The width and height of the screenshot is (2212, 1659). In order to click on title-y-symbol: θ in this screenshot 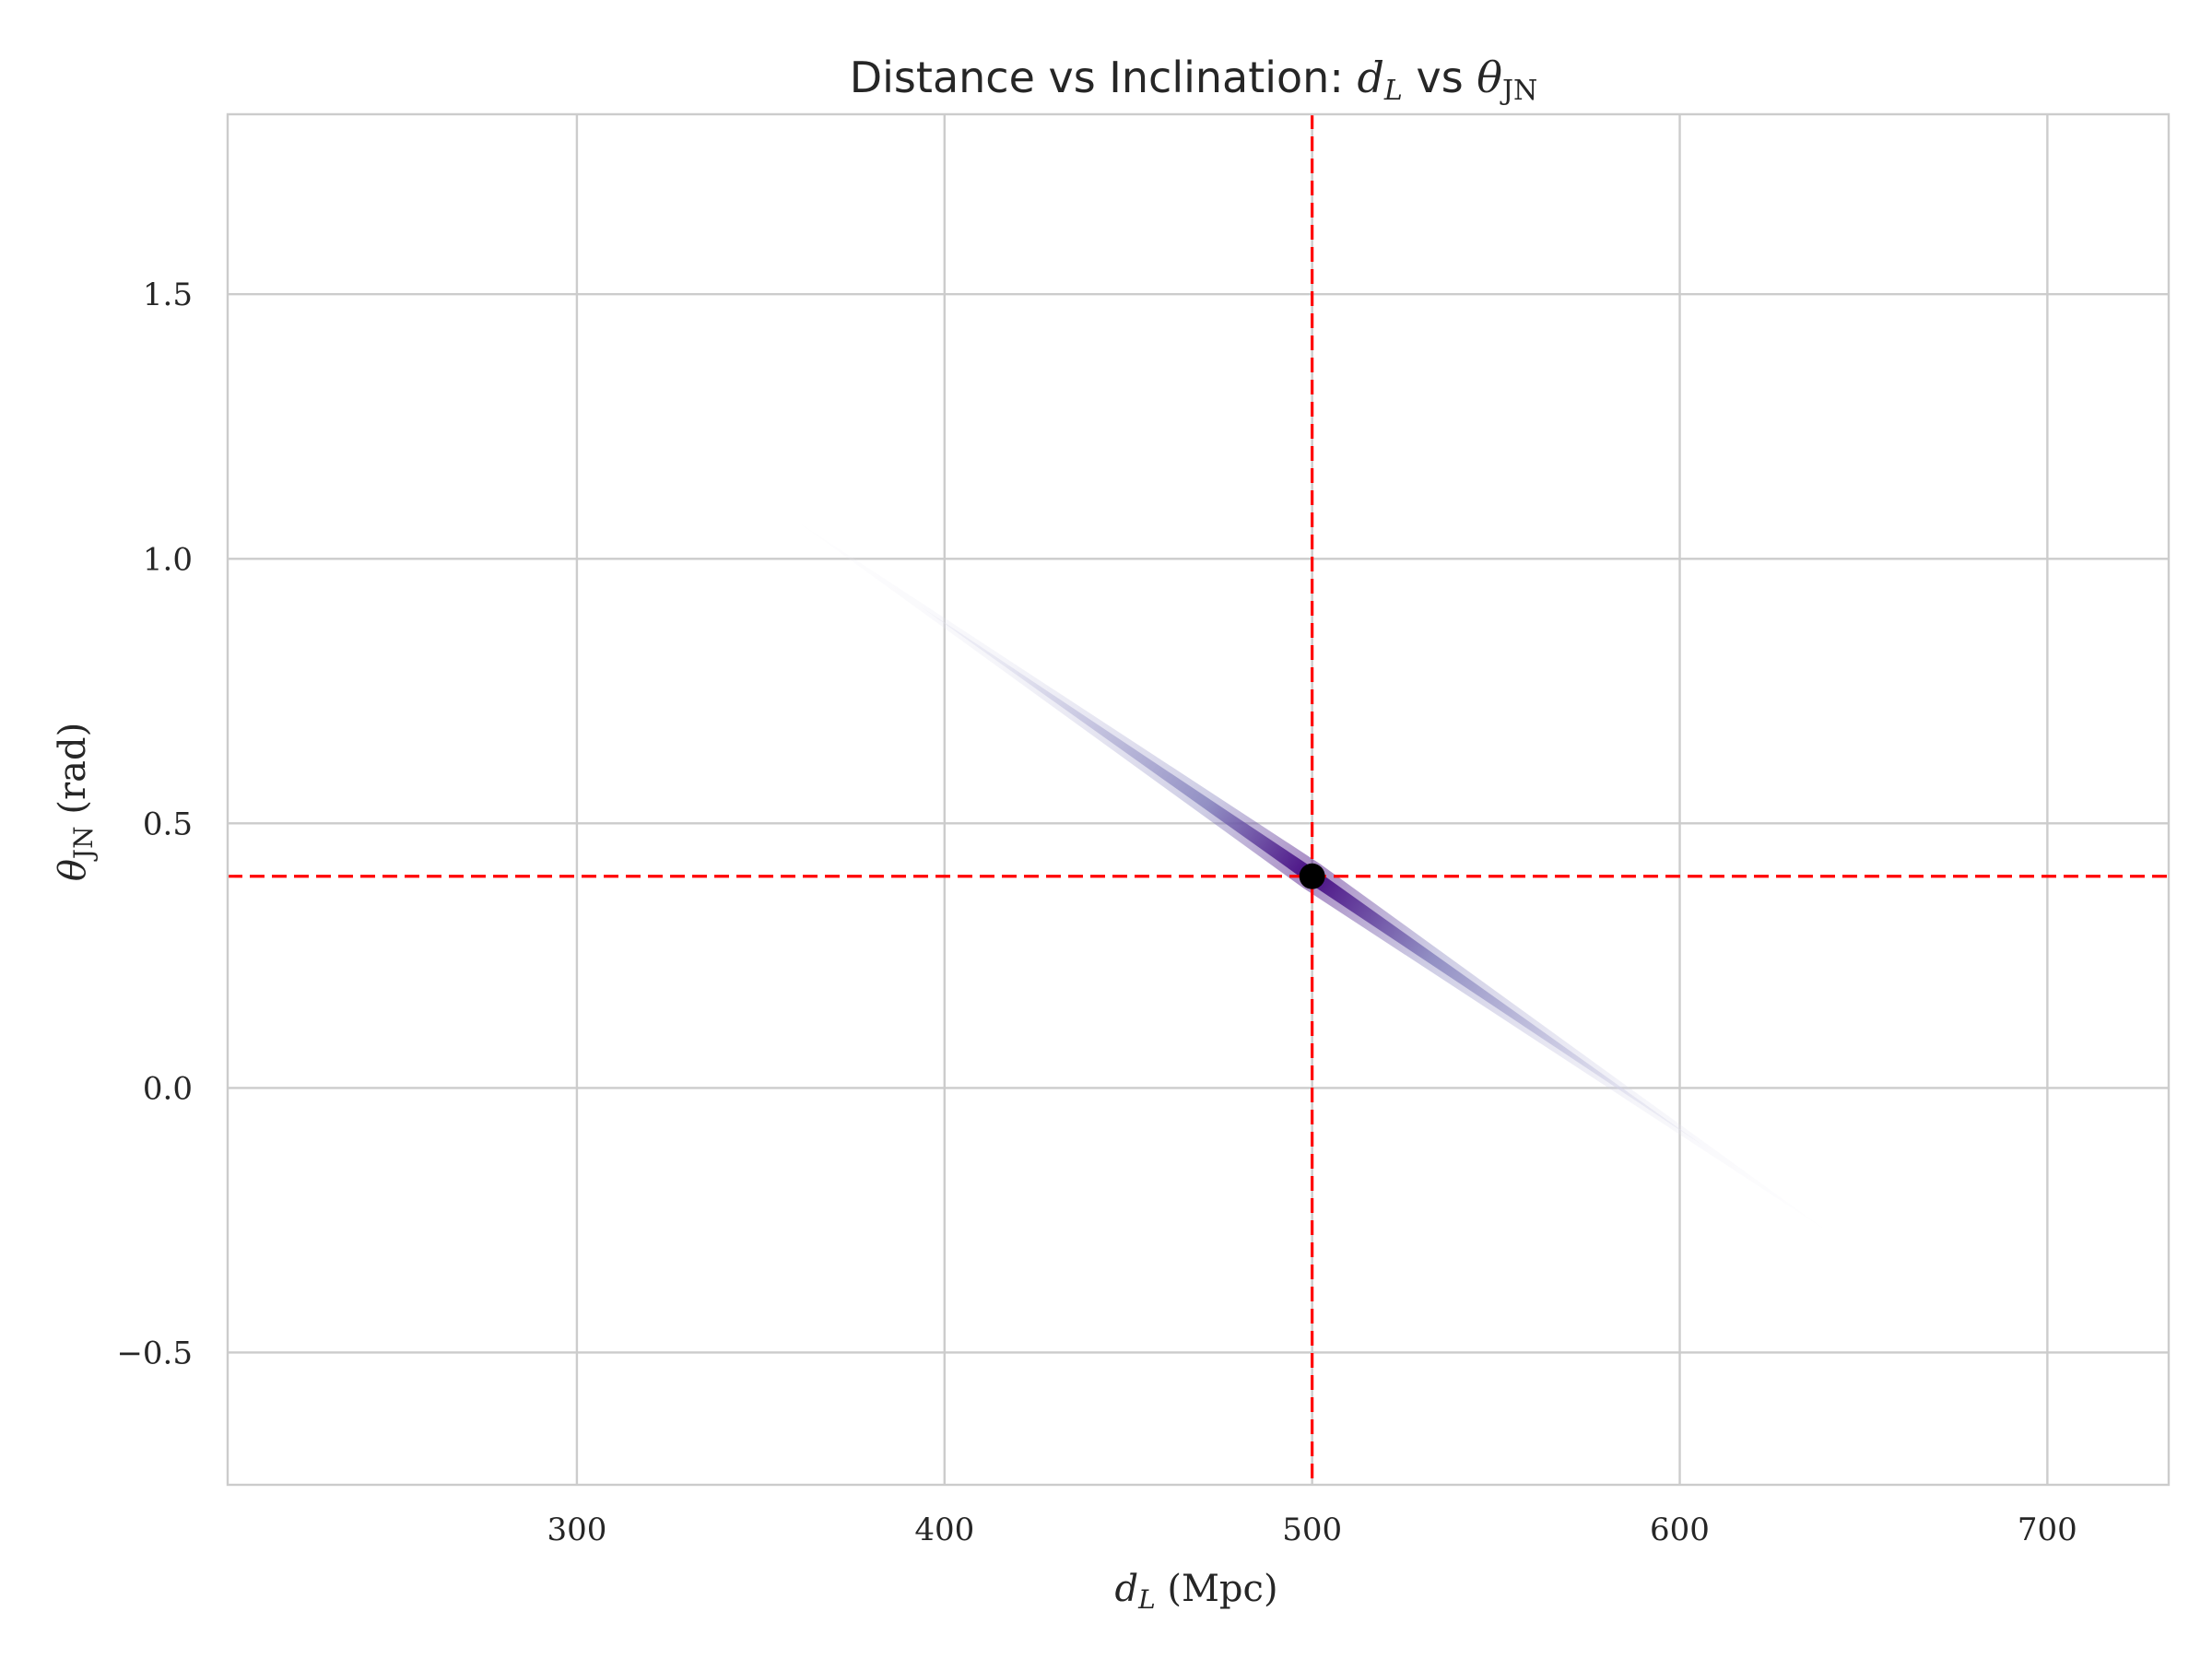, I will do `click(1489, 77)`.